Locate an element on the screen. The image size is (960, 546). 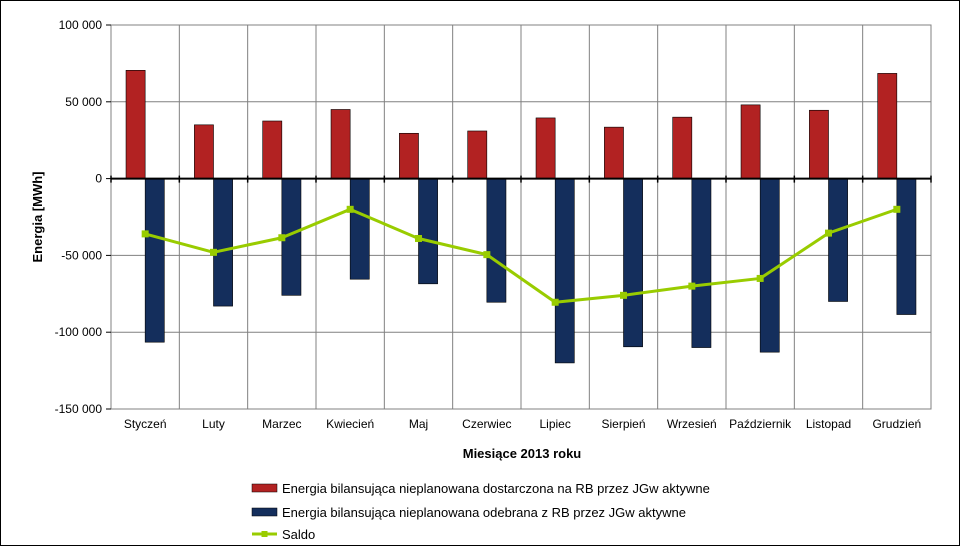
x-tick-label: Listopad is located at coordinates (828, 424).